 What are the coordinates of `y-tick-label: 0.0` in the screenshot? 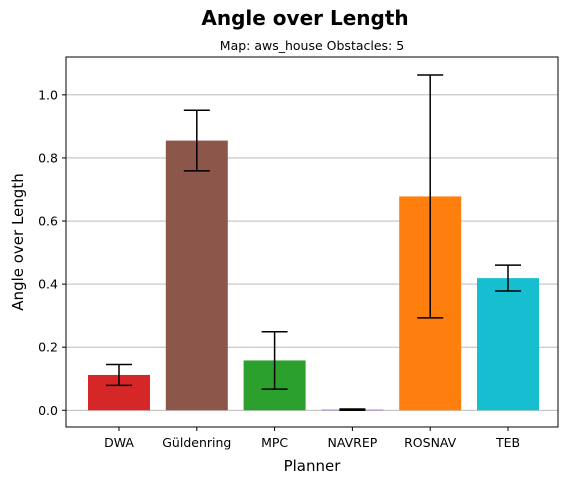 It's located at (48, 410).